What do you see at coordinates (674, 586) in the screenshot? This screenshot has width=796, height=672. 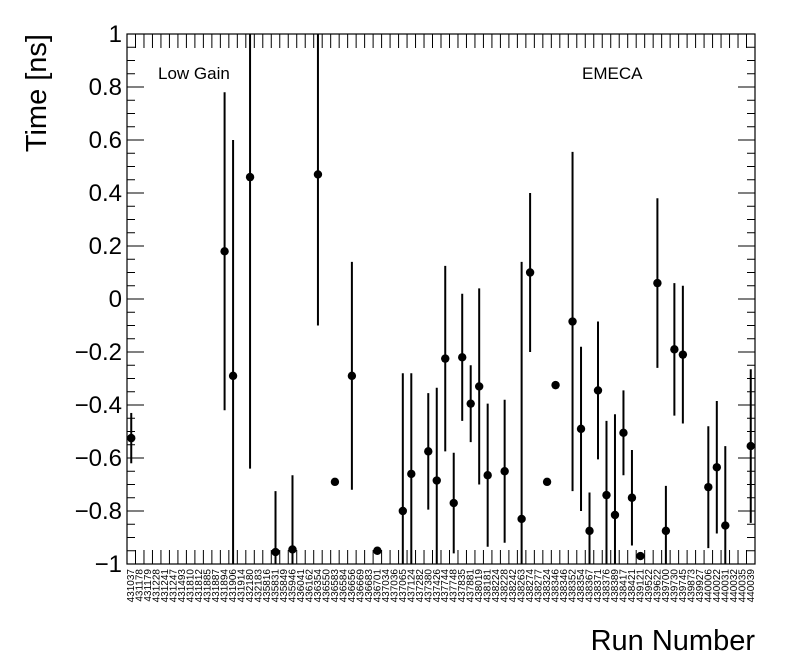 I see `x-tick-label: 439730` at bounding box center [674, 586].